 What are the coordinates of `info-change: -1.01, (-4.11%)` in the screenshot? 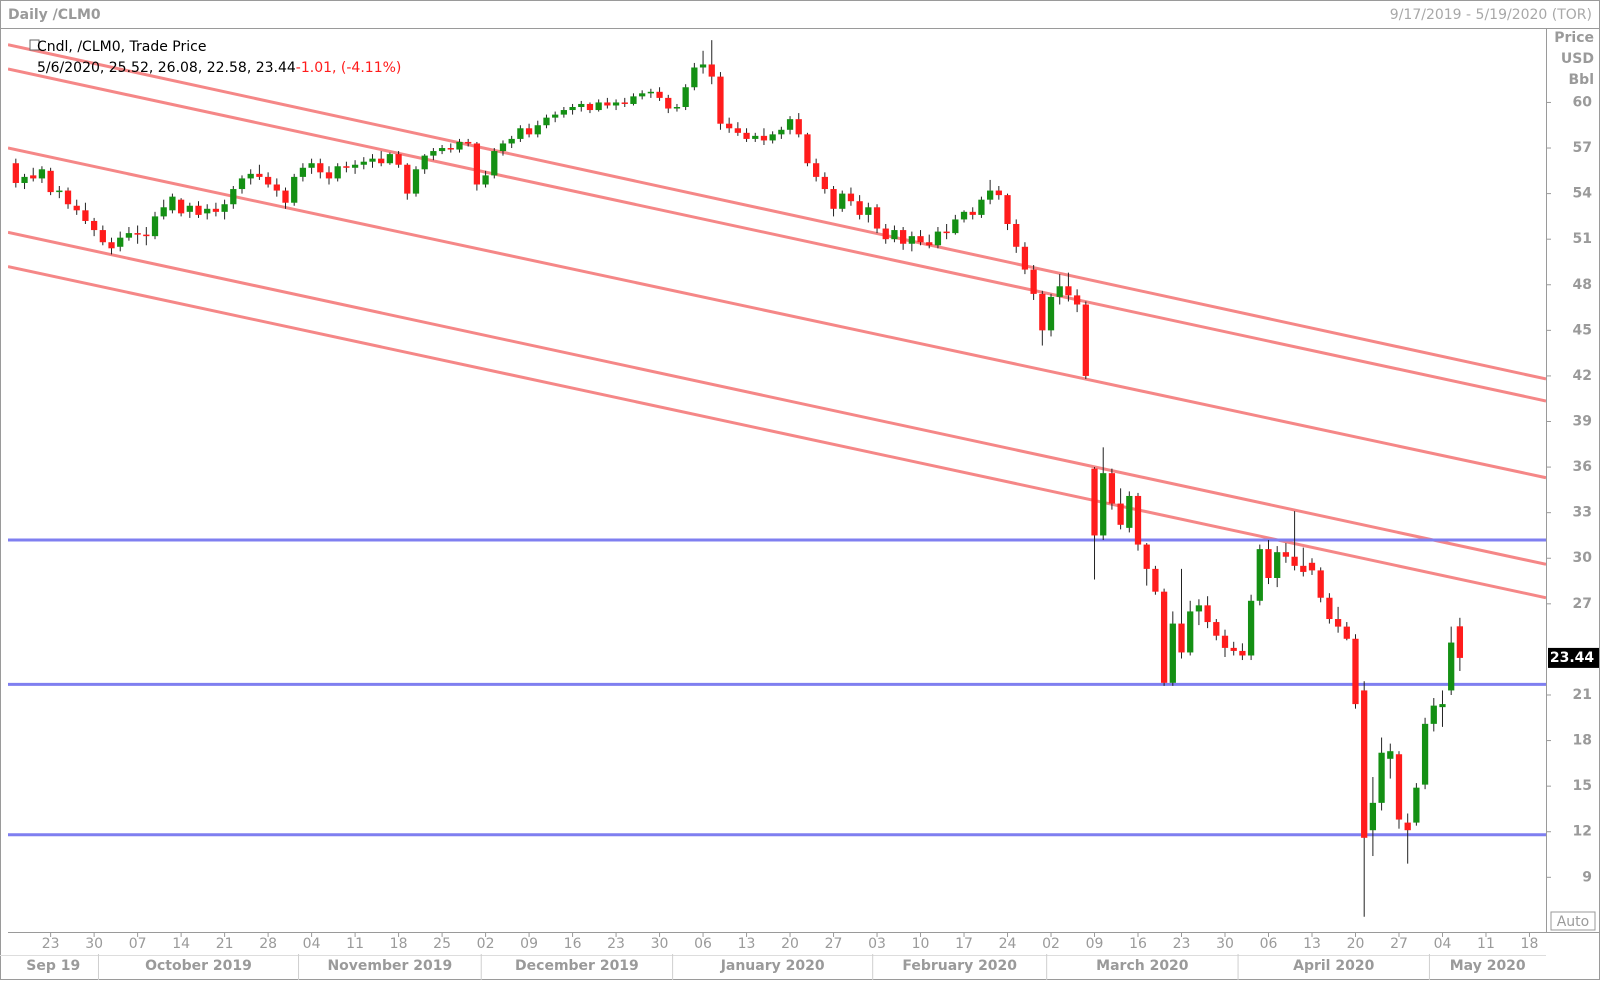 It's located at (349, 68).